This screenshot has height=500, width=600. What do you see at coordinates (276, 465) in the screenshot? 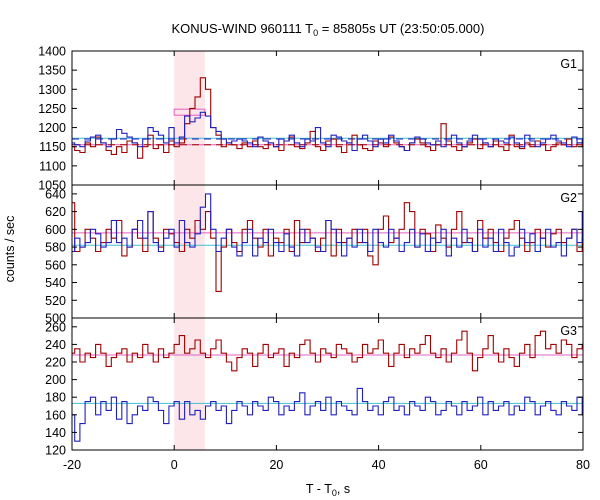
I see `x-tick-label: 20` at bounding box center [276, 465].